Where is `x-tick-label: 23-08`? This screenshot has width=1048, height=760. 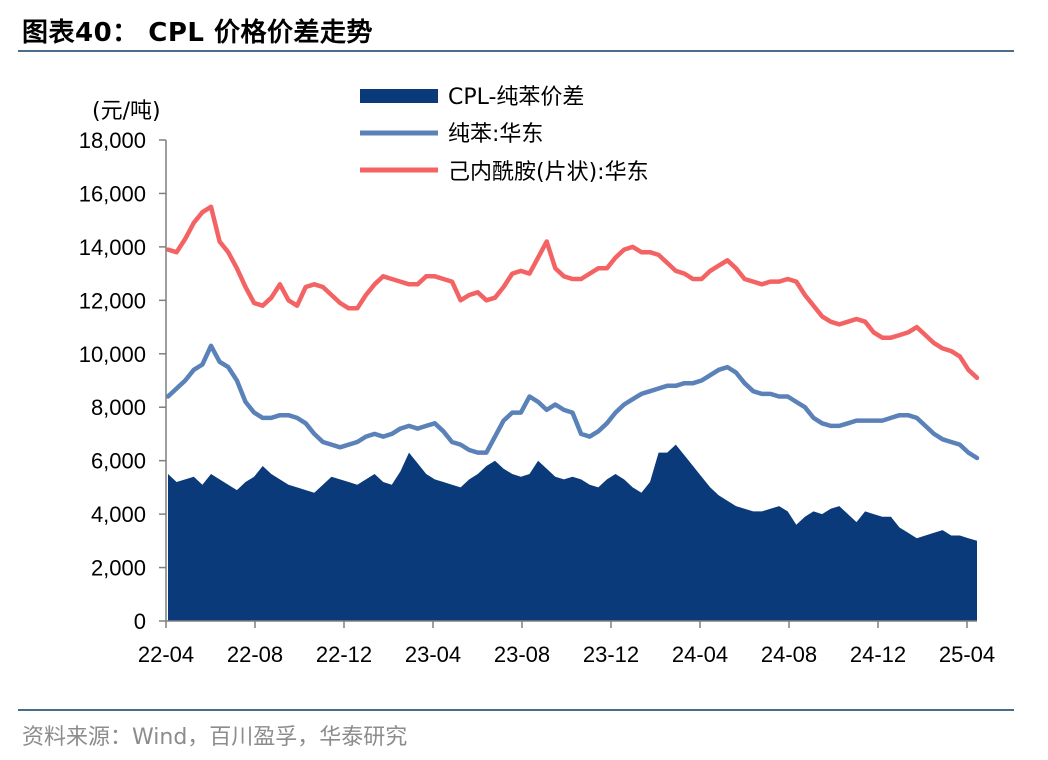
x-tick-label: 23-08 is located at coordinates (522, 654).